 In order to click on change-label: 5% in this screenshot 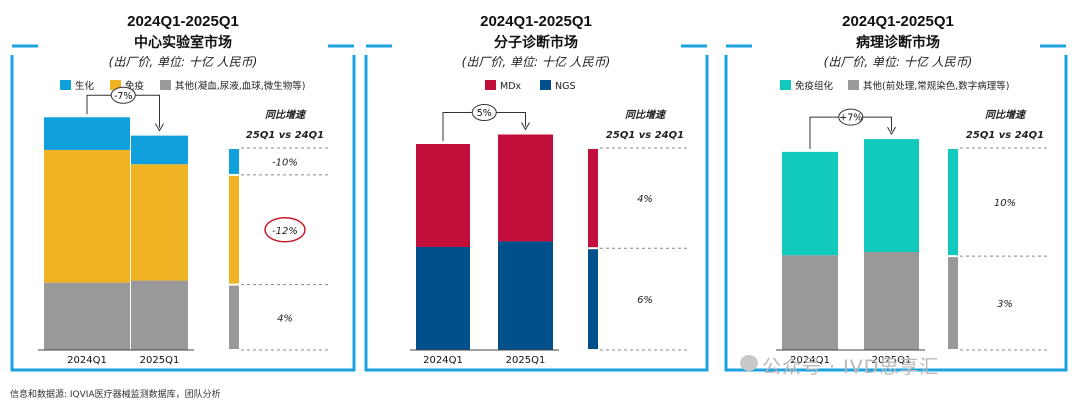, I will do `click(484, 113)`.